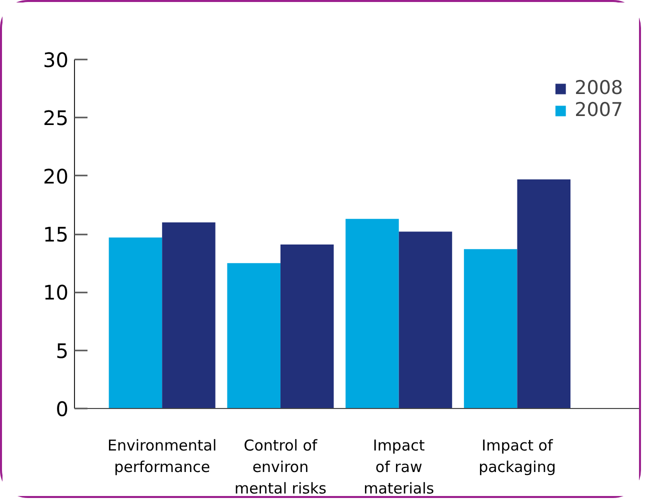  What do you see at coordinates (399, 467) in the screenshot?
I see `x-tick-label: Impact of raw materials` at bounding box center [399, 467].